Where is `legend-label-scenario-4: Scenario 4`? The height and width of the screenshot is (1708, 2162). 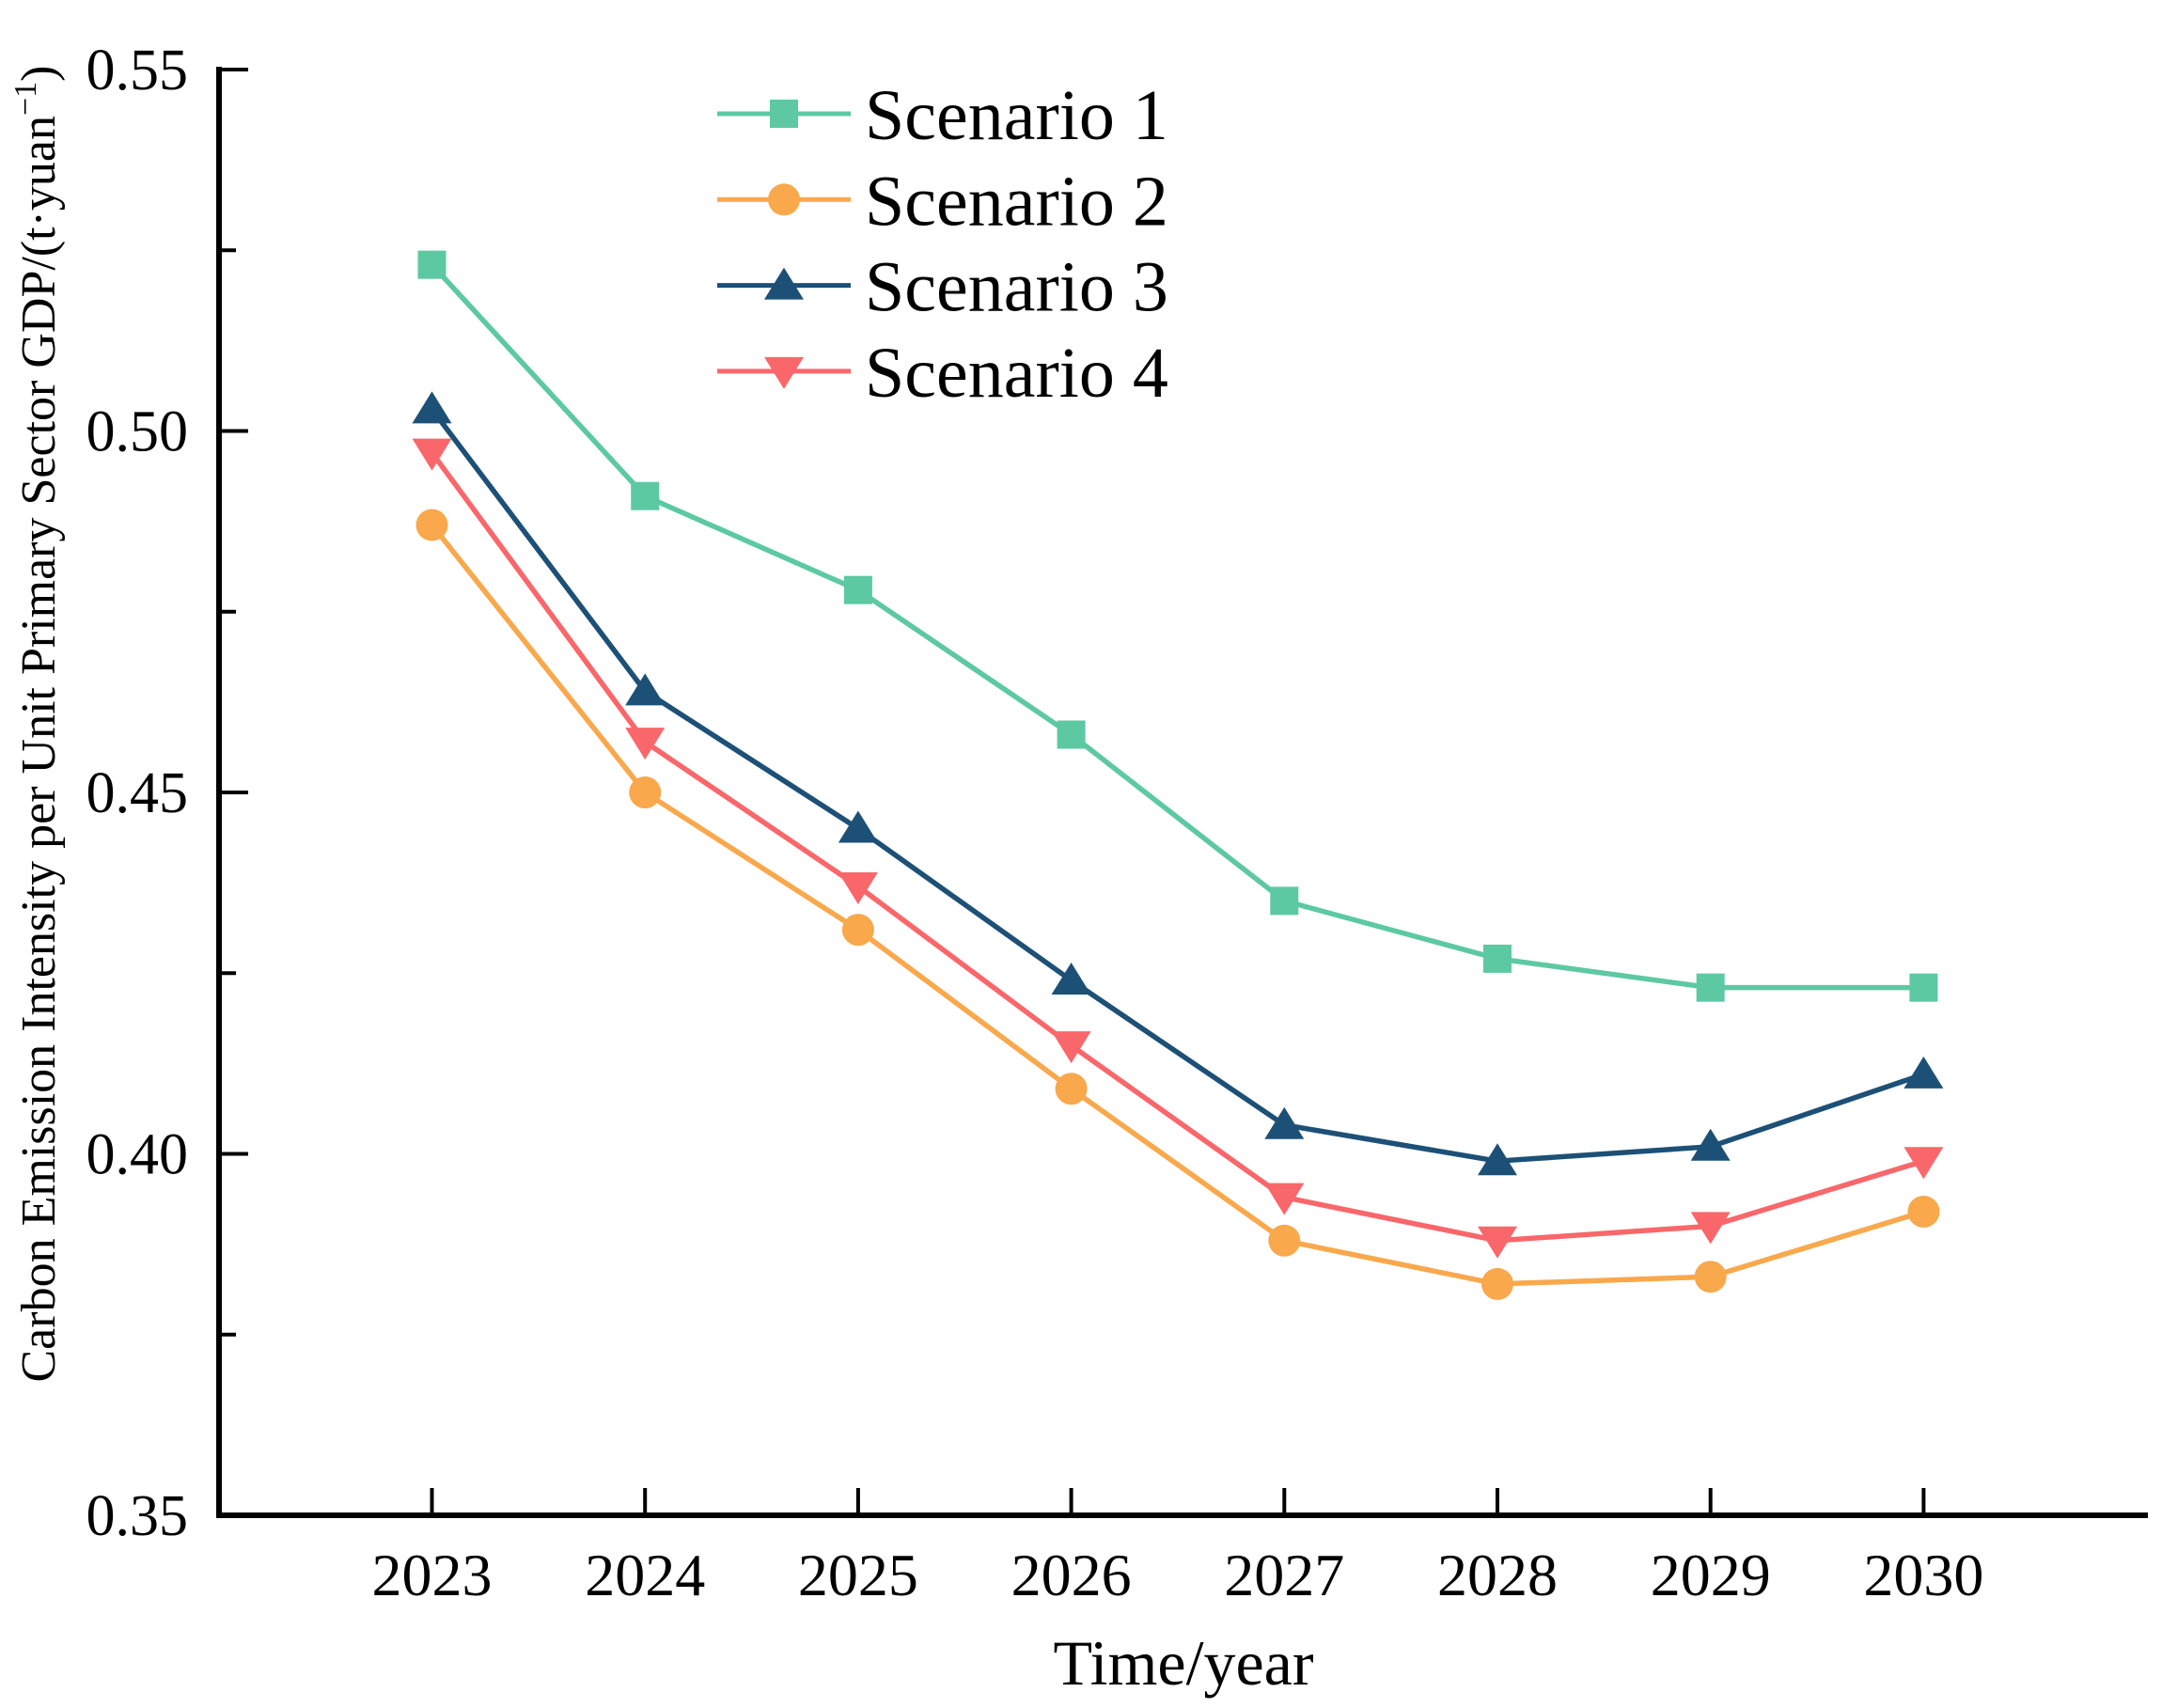 legend-label-scenario-4: Scenario 4 is located at coordinates (1016, 373).